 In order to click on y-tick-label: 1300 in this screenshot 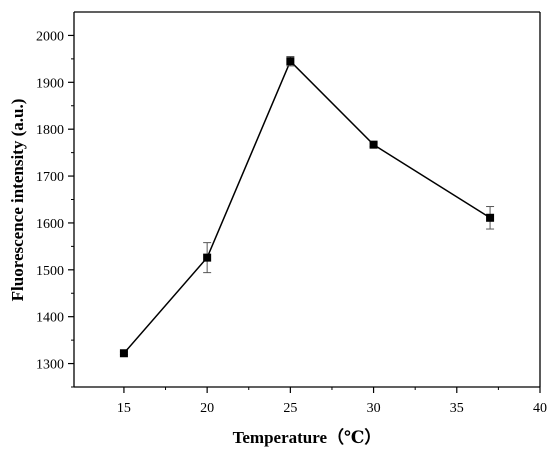, I will do `click(50, 365)`.